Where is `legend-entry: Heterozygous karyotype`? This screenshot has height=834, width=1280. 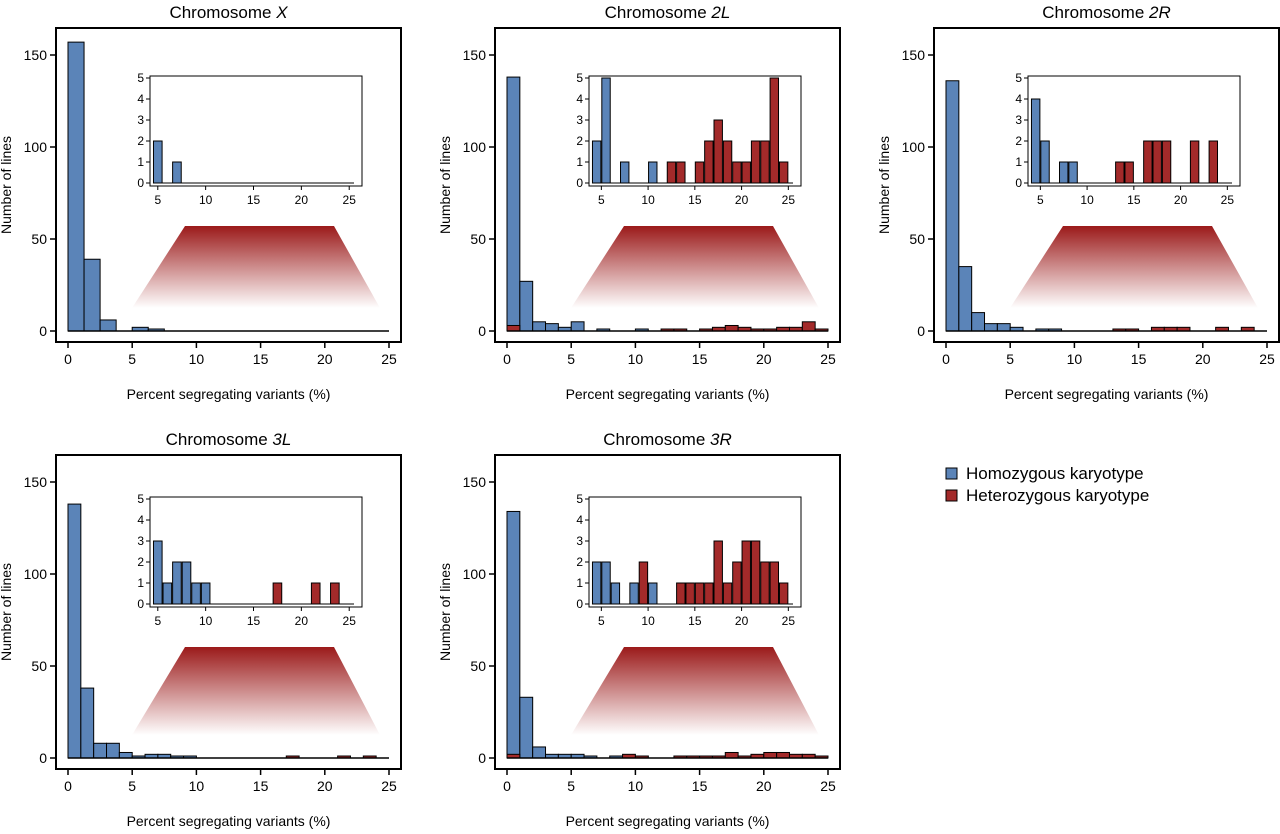
legend-entry: Heterozygous karyotype is located at coordinates (1057, 495).